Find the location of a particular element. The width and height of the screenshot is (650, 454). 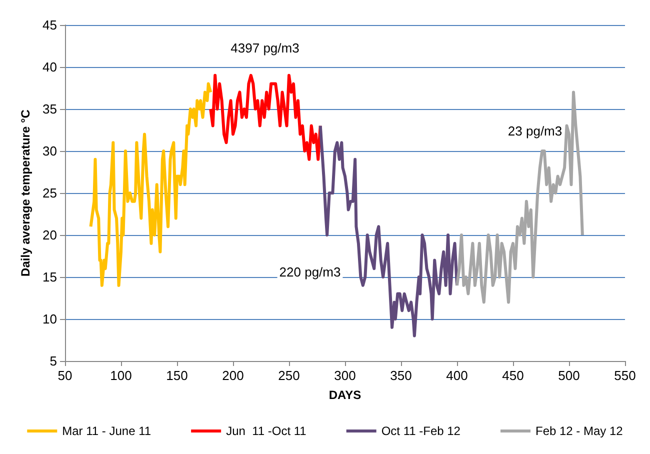

annotation: 4397 pg/m3 is located at coordinates (265, 48).